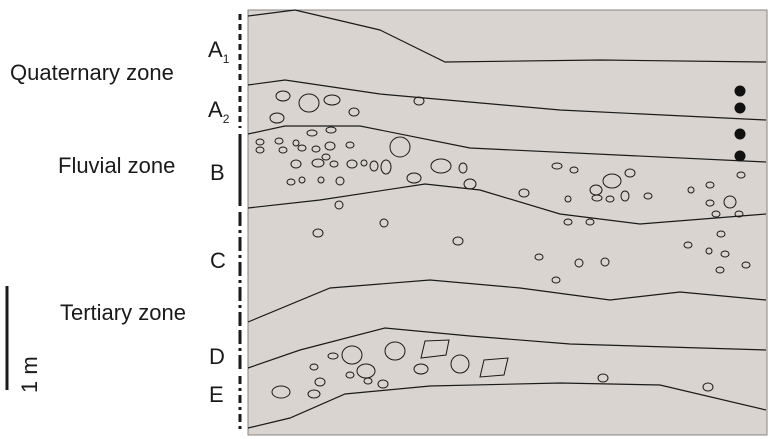 The height and width of the screenshot is (439, 774). Describe the element at coordinates (507, 36) in the screenshot. I see `boundary-top-a1` at that location.